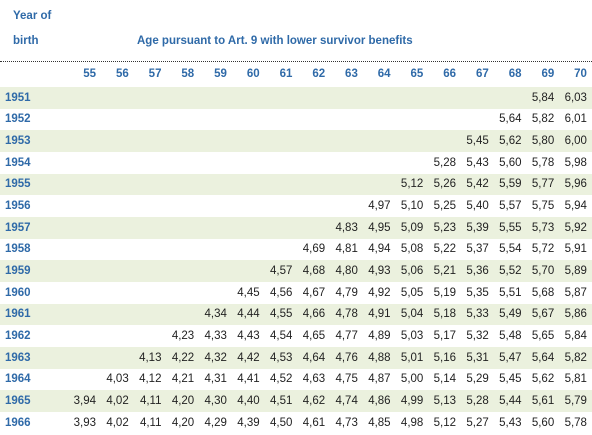 Image resolution: width=592 pixels, height=435 pixels. I want to click on cell-value: 5,21, so click(445, 270).